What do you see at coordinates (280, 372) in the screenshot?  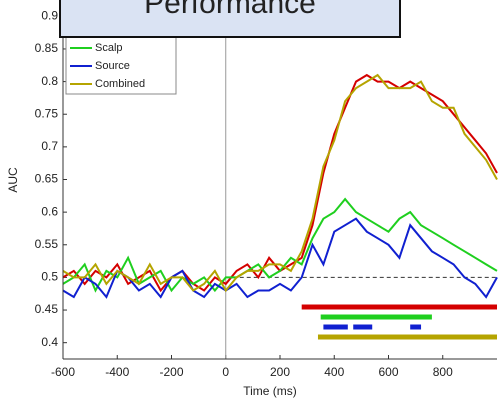 I see `x-tick-label: 200` at bounding box center [280, 372].